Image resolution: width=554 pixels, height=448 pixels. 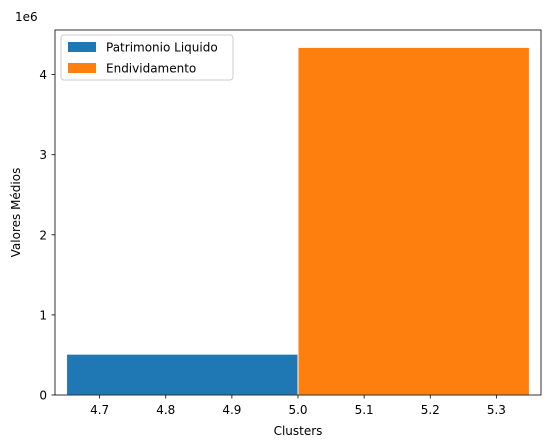 What do you see at coordinates (364, 410) in the screenshot?
I see `x-tick-label: 5.1` at bounding box center [364, 410].